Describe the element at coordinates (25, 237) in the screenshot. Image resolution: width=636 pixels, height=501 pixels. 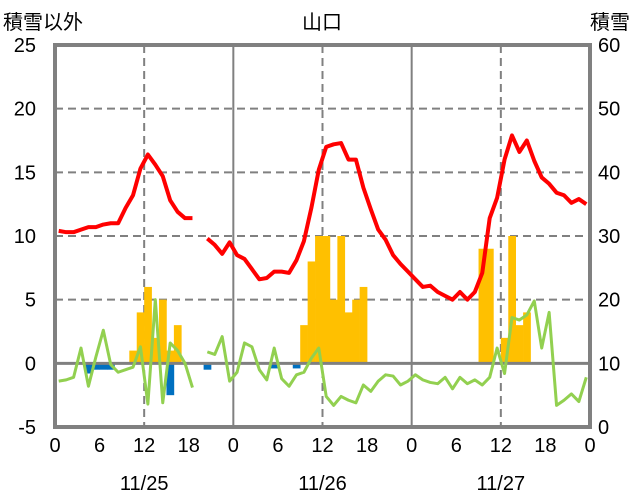
I see `left-tick-label: 10` at that location.